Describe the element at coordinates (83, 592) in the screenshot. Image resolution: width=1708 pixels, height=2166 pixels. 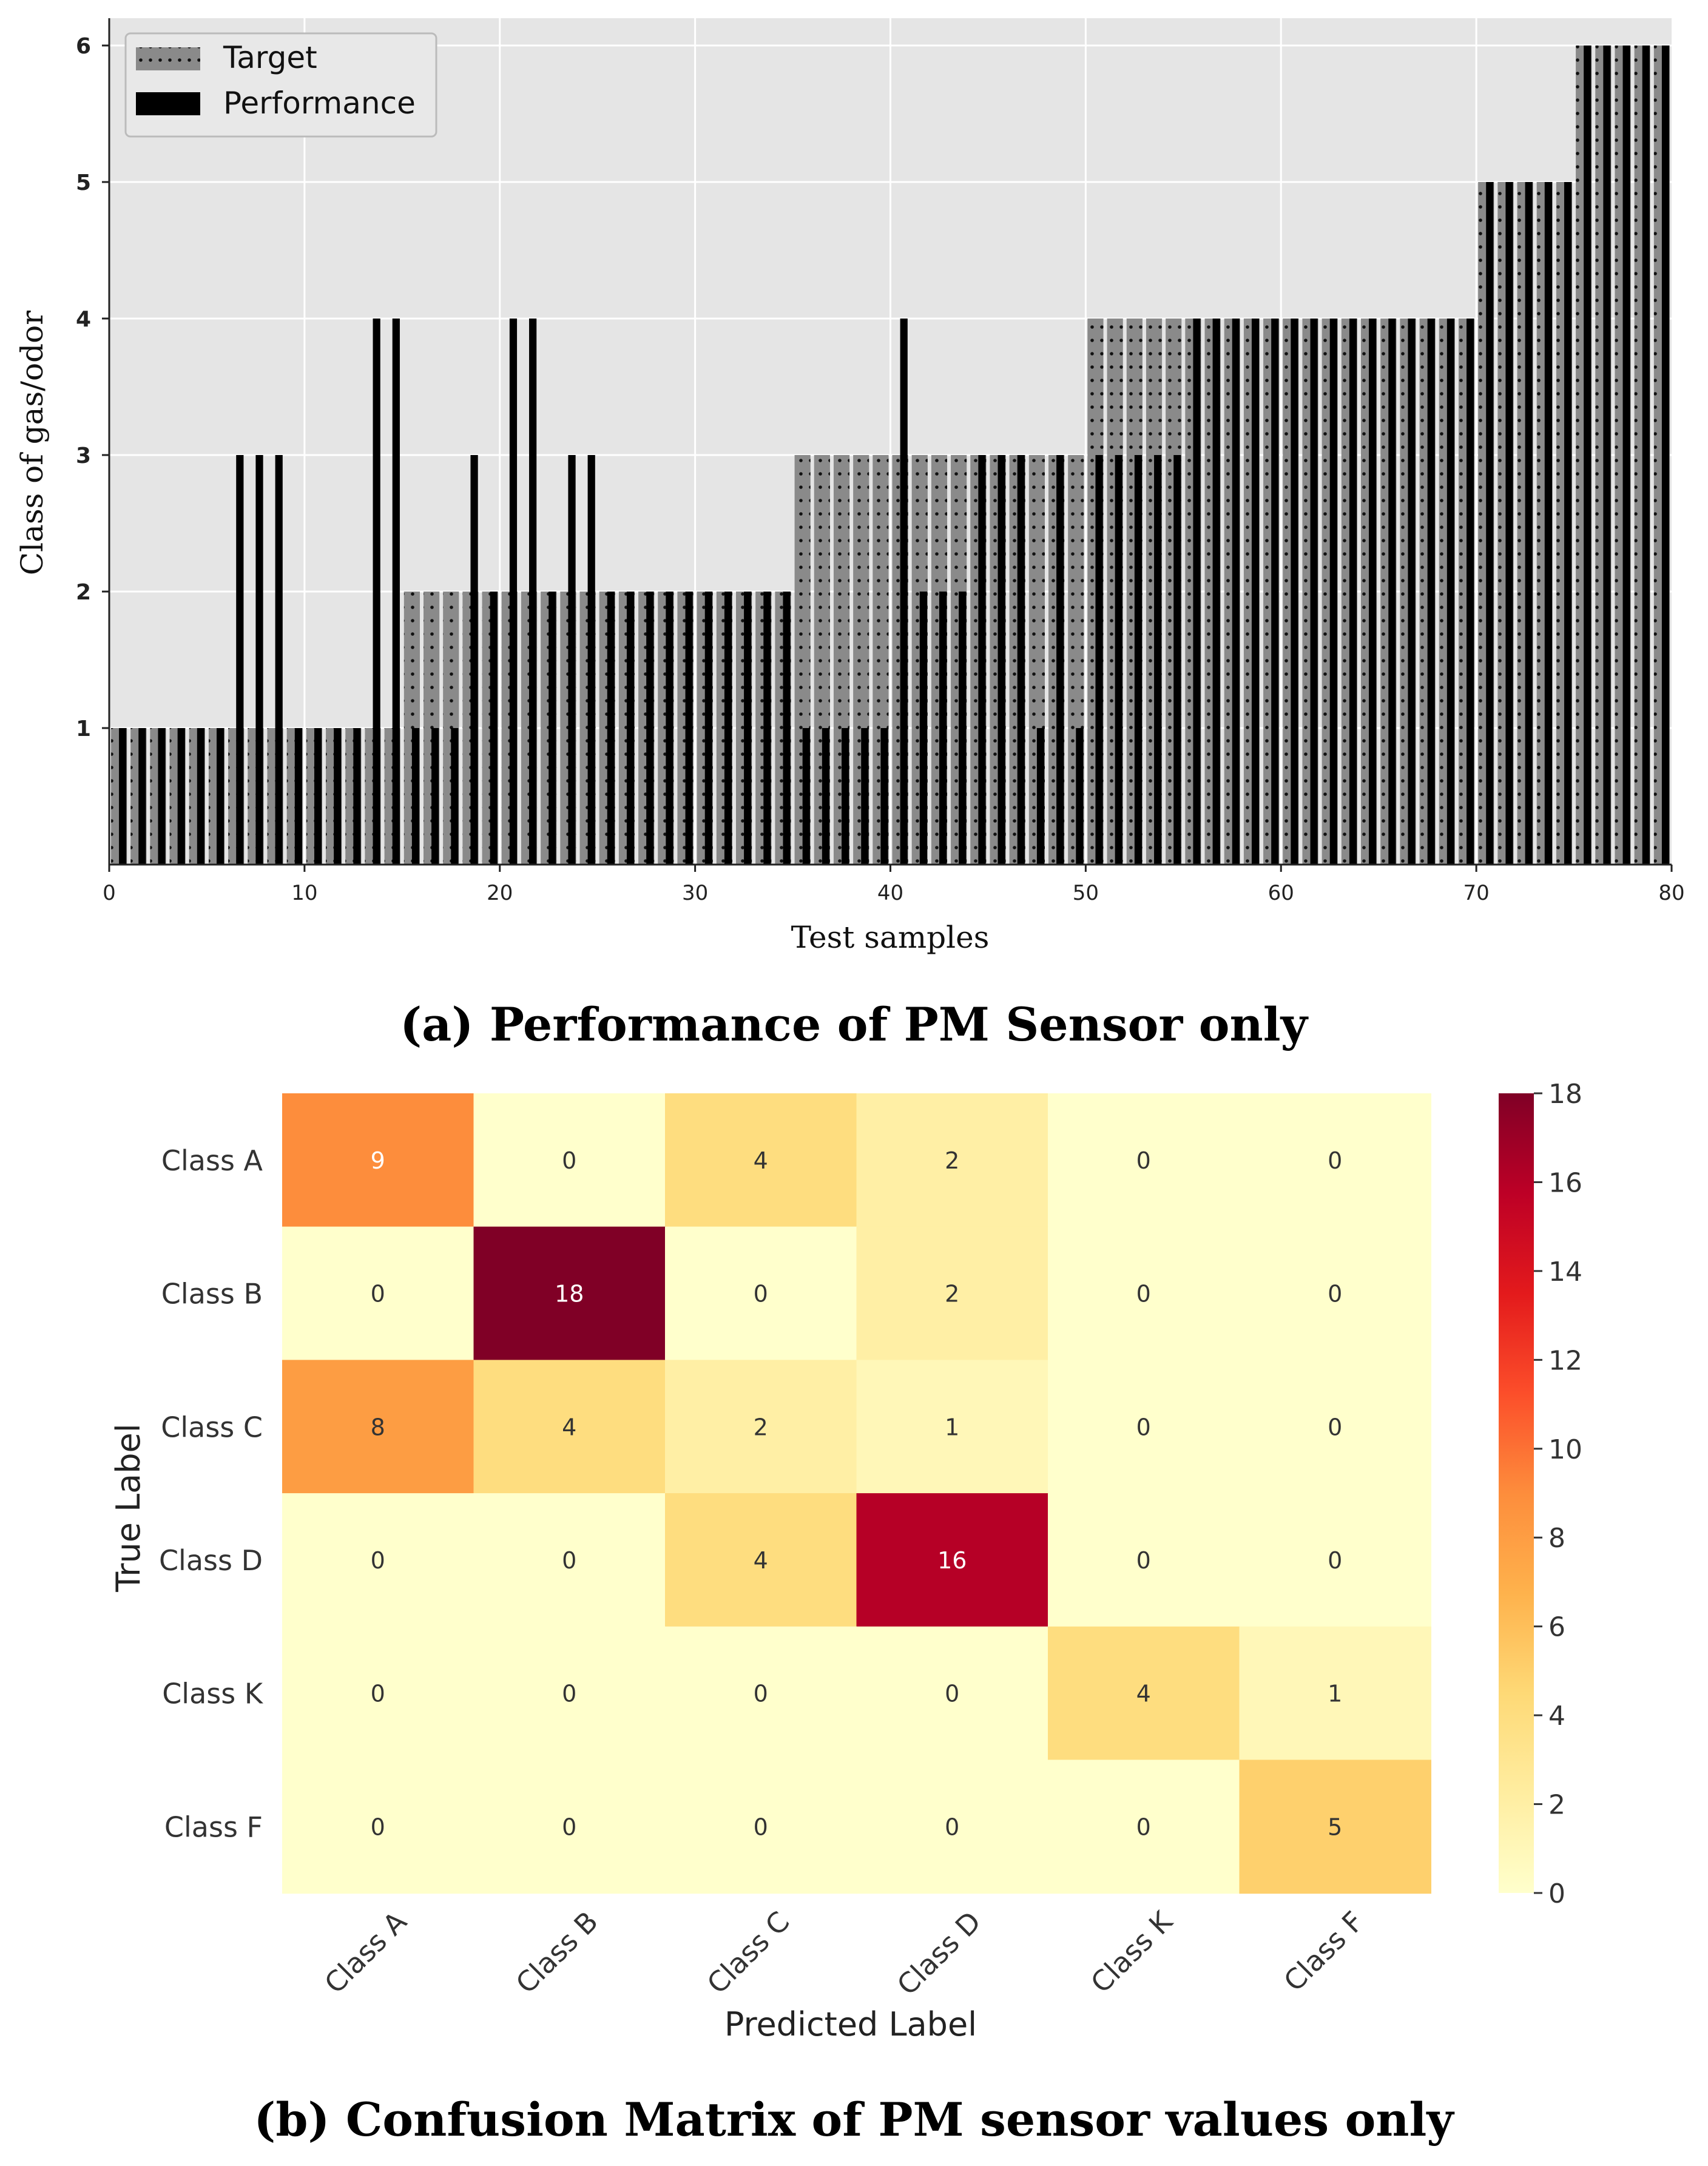
I see `y-tick-label: 2` at that location.